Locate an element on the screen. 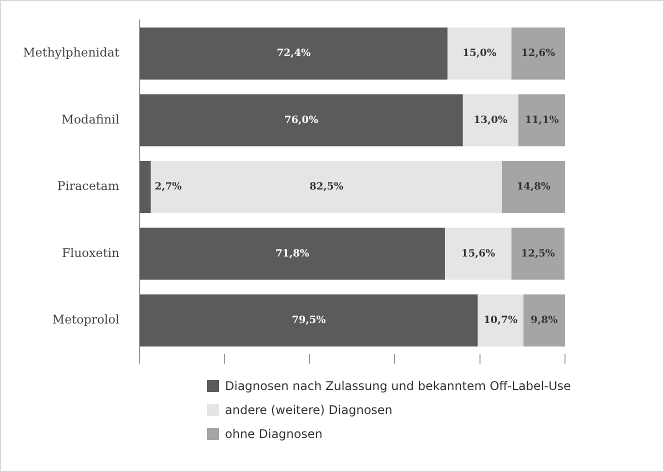 The image size is (664, 472). data-label: 9,8% is located at coordinates (544, 320).